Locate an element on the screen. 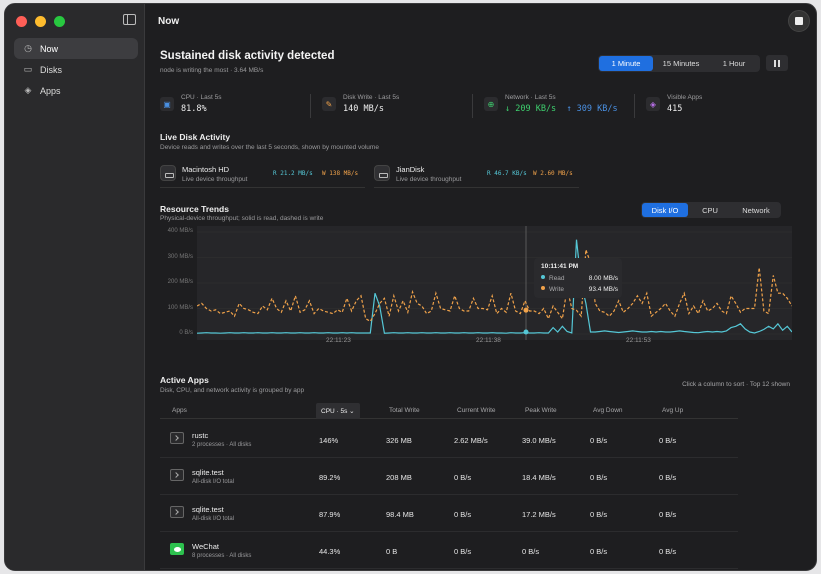 The image size is (821, 574). disk-write-rate: W 2.60 MB/s is located at coordinates (553, 173).